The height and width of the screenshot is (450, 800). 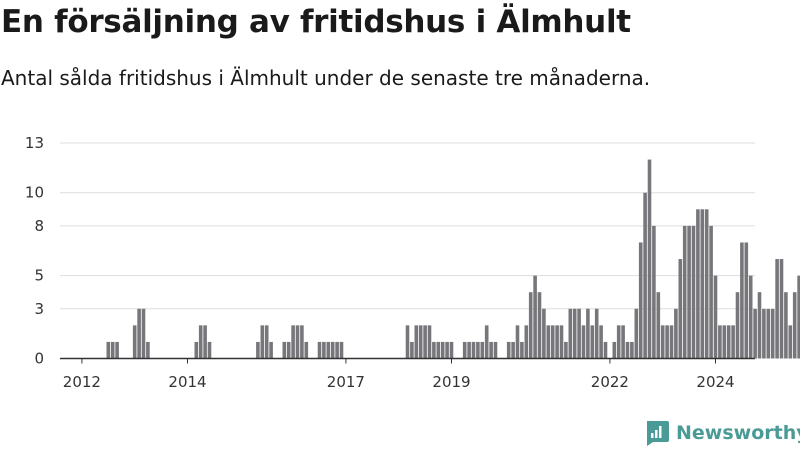 What do you see at coordinates (39, 276) in the screenshot?
I see `y-tick-label: 5` at bounding box center [39, 276].